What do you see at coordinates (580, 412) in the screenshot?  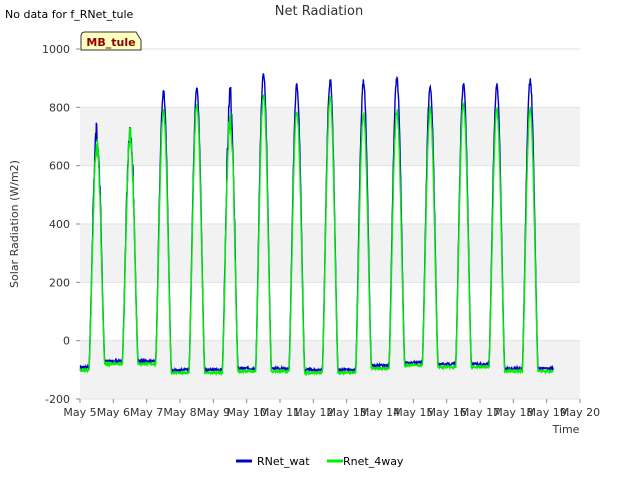 I see `x-tick-label: May 20` at bounding box center [580, 412].